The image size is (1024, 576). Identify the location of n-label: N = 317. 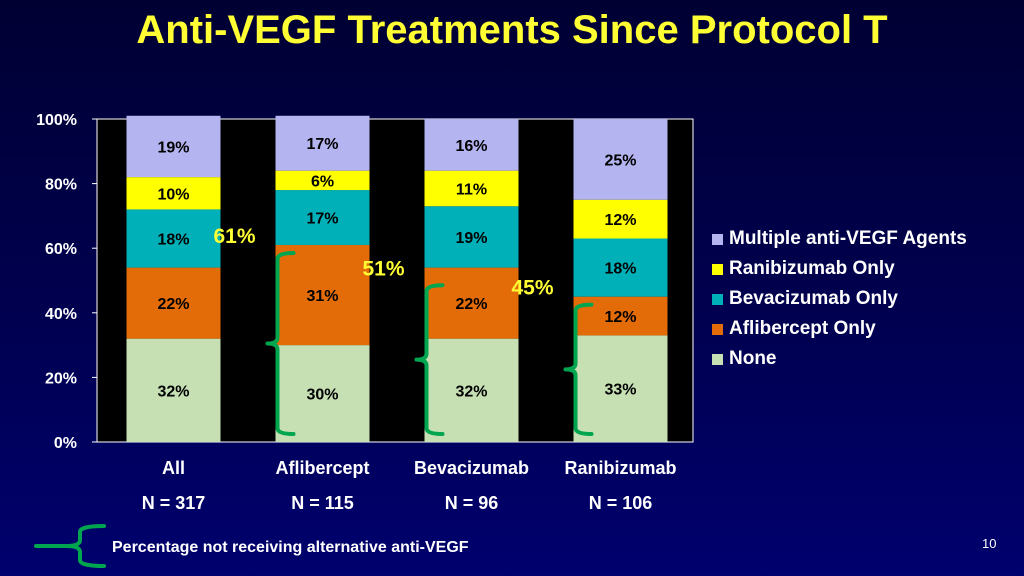
(174, 503).